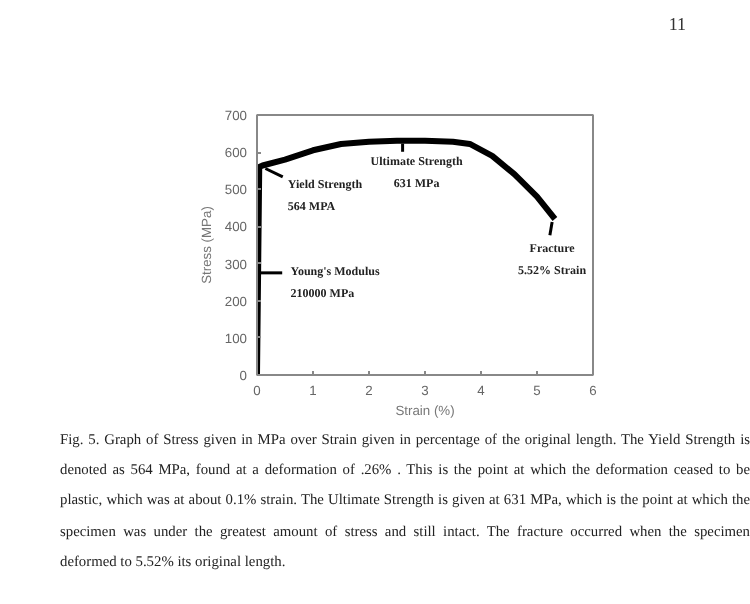 The image size is (750, 604). What do you see at coordinates (677, 25) in the screenshot?
I see `text: 11` at bounding box center [677, 25].